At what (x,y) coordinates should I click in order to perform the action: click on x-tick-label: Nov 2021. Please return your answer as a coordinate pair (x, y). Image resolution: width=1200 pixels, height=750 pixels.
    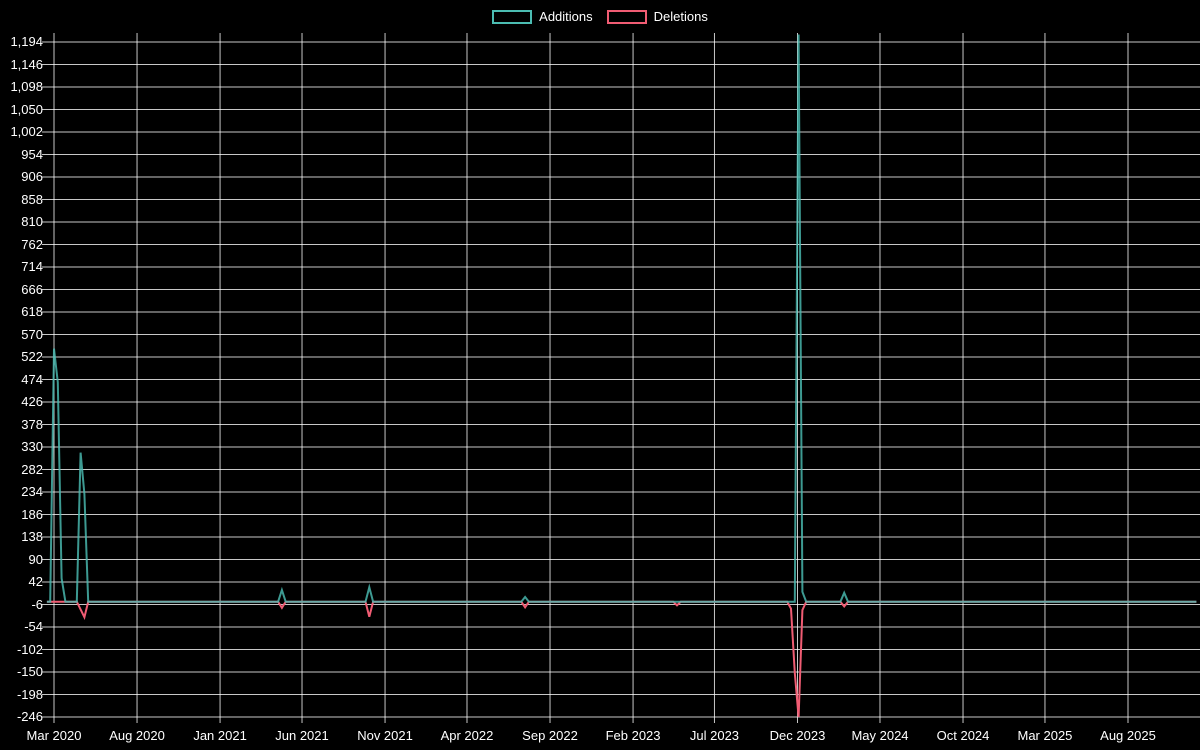
    Looking at the image, I should click on (385, 735).